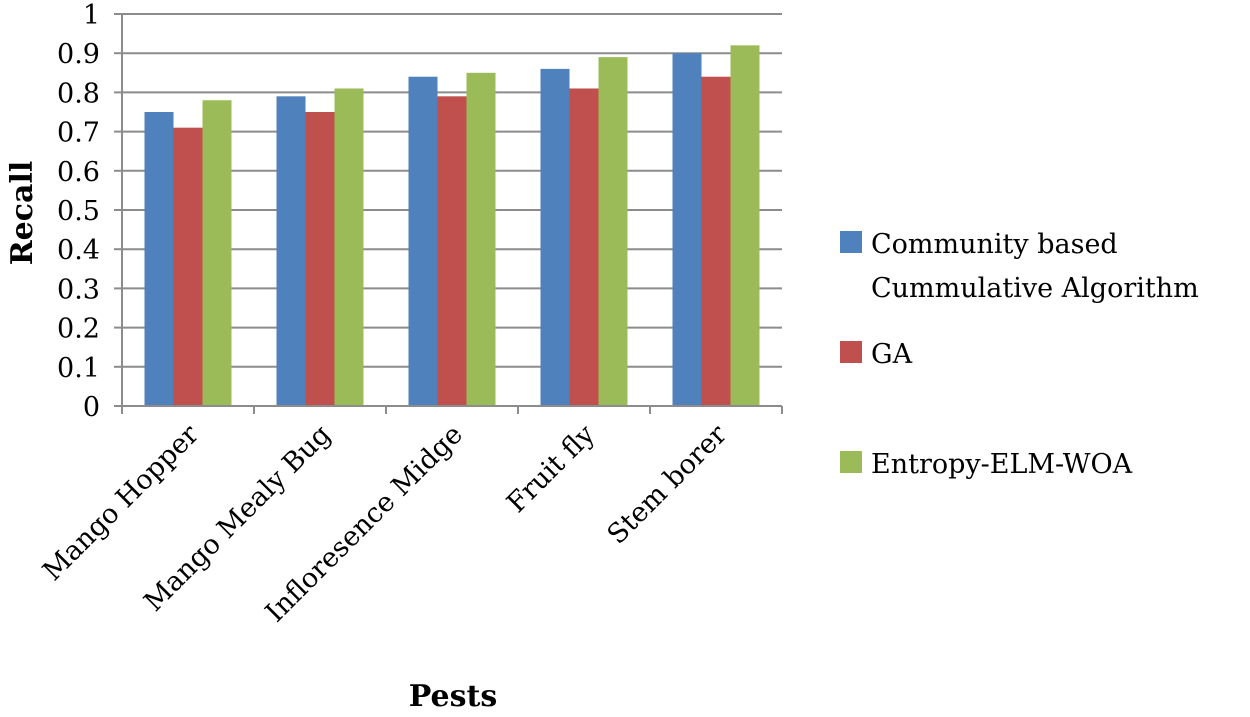  Describe the element at coordinates (320, 259) in the screenshot. I see `bar-ga-mango-mealy-bug` at that location.